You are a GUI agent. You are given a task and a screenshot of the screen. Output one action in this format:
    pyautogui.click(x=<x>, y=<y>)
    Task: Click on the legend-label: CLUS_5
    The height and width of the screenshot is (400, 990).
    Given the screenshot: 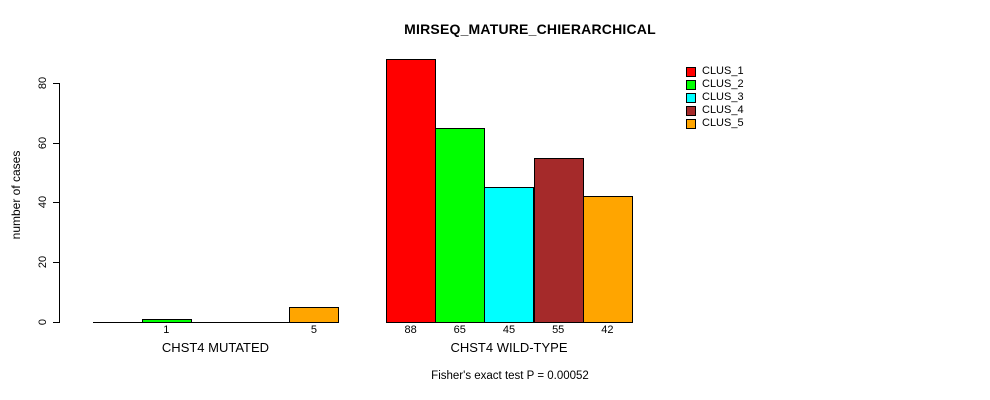 What is the action you would take?
    pyautogui.click(x=723, y=123)
    